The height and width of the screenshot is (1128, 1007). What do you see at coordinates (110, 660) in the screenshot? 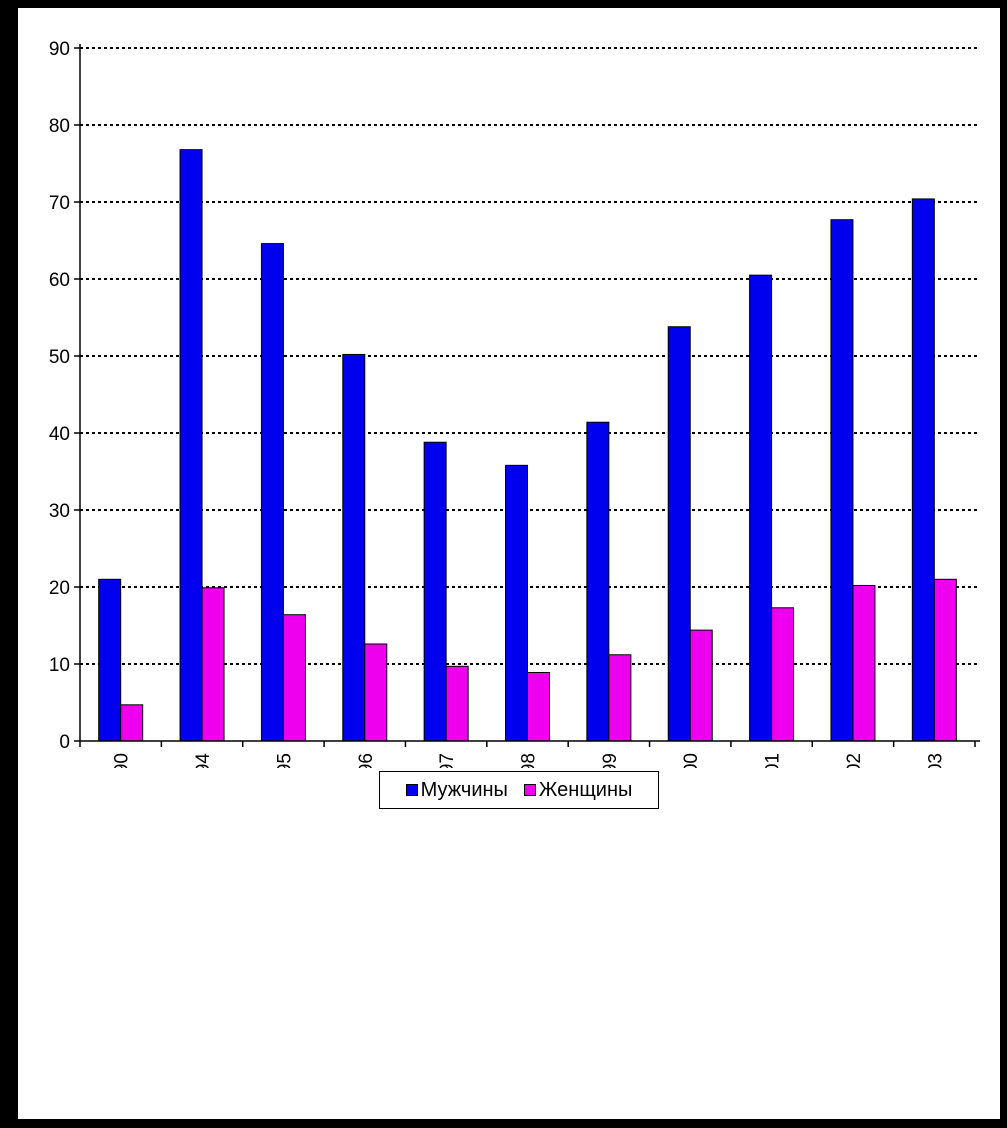
I see `bar-men-1990` at bounding box center [110, 660].